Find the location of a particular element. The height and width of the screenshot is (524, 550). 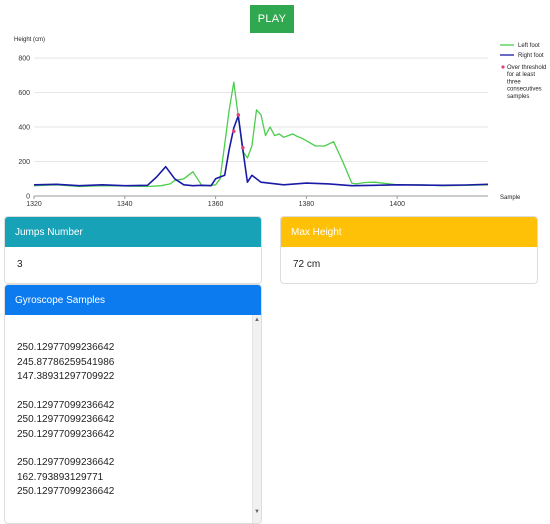

max-height-value: 72 cm is located at coordinates (307, 264).